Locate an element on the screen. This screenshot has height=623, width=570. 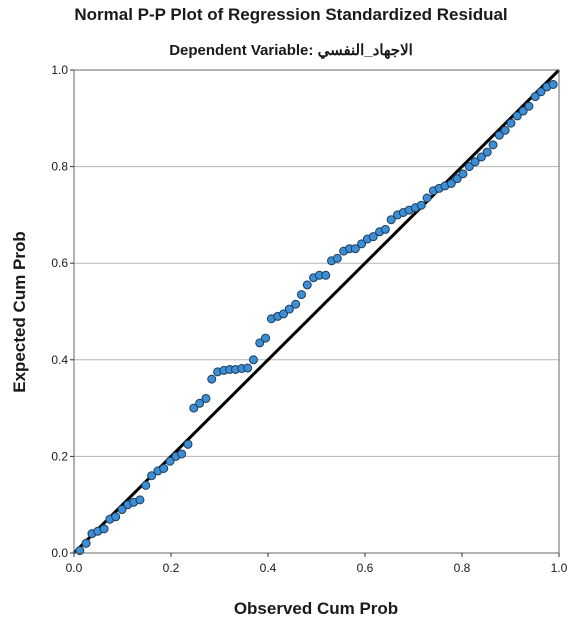
x-axis-title: Observed Cum Prob is located at coordinates (316, 608).